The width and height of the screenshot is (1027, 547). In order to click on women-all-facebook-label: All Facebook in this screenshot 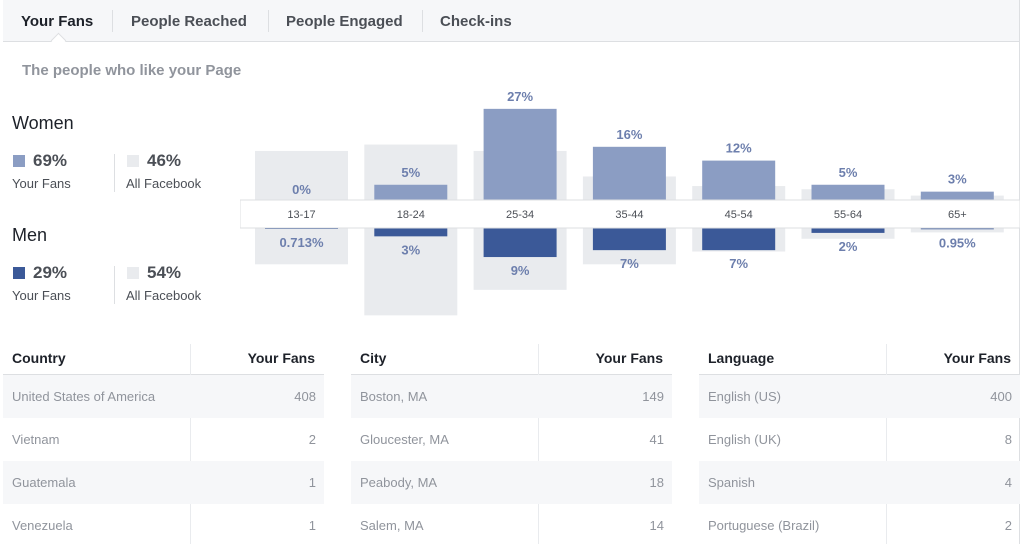, I will do `click(164, 183)`.